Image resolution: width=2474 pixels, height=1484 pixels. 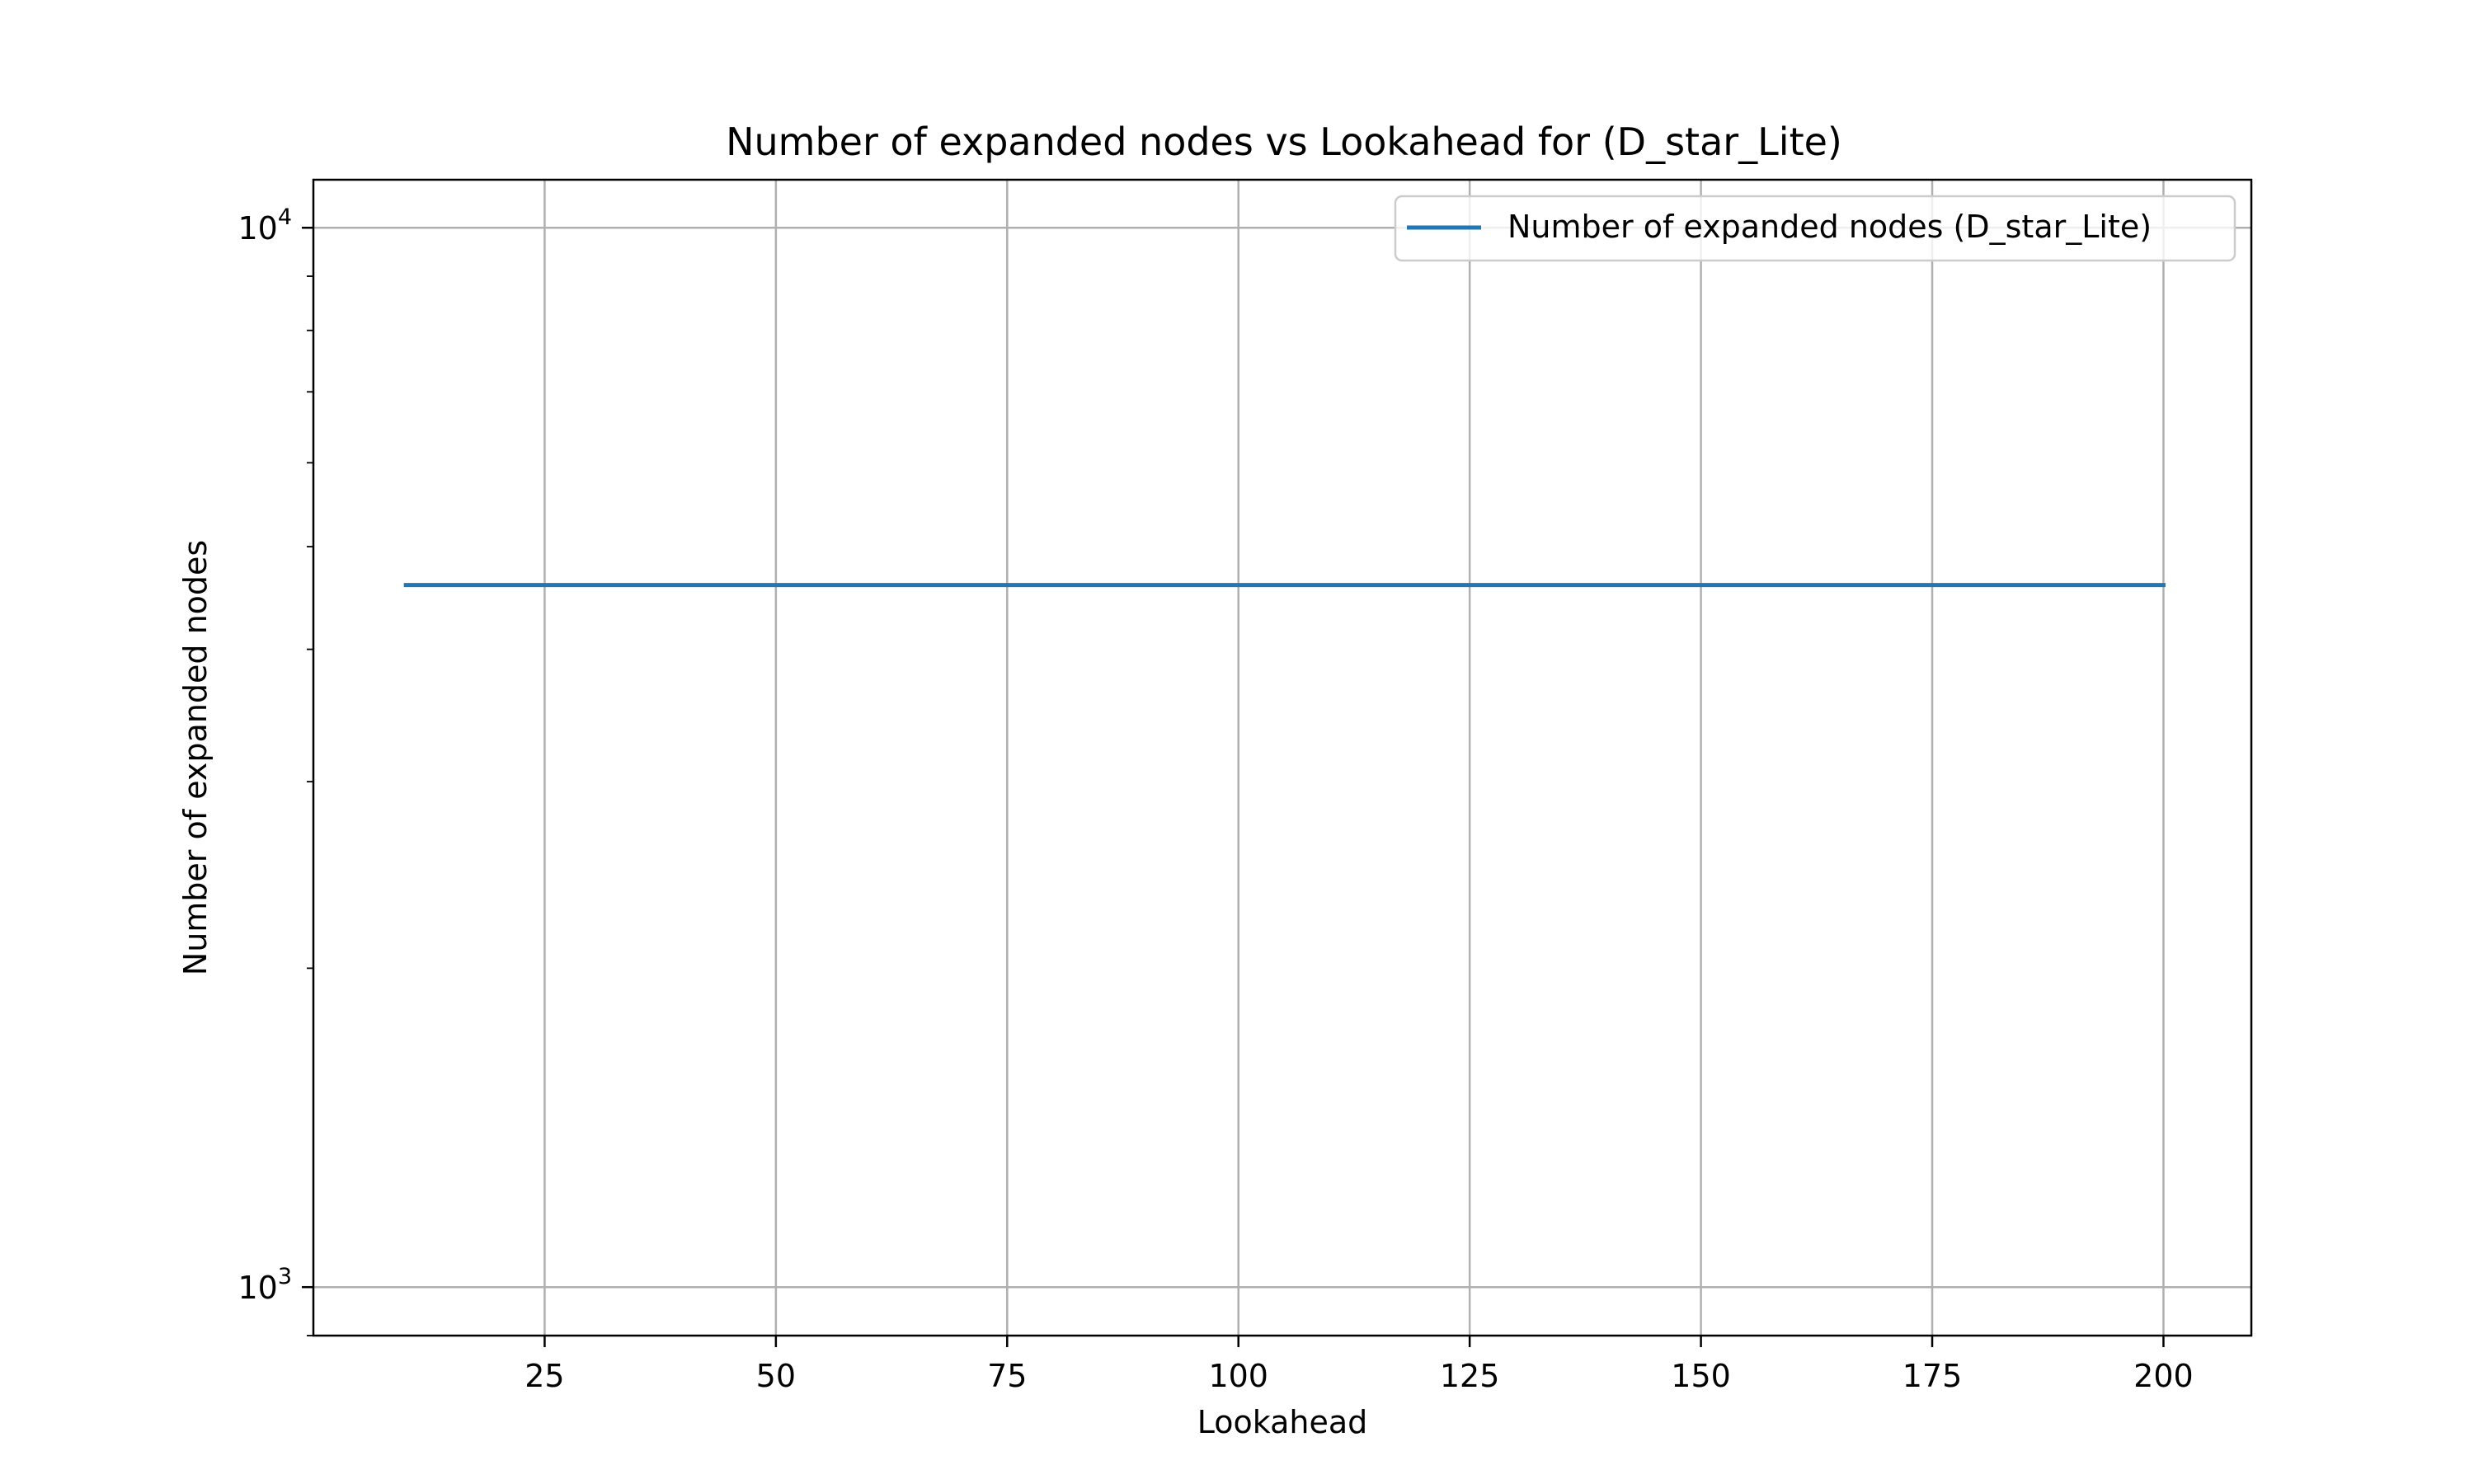 What do you see at coordinates (1238, 1376) in the screenshot?
I see `x-tick-label: 100` at bounding box center [1238, 1376].